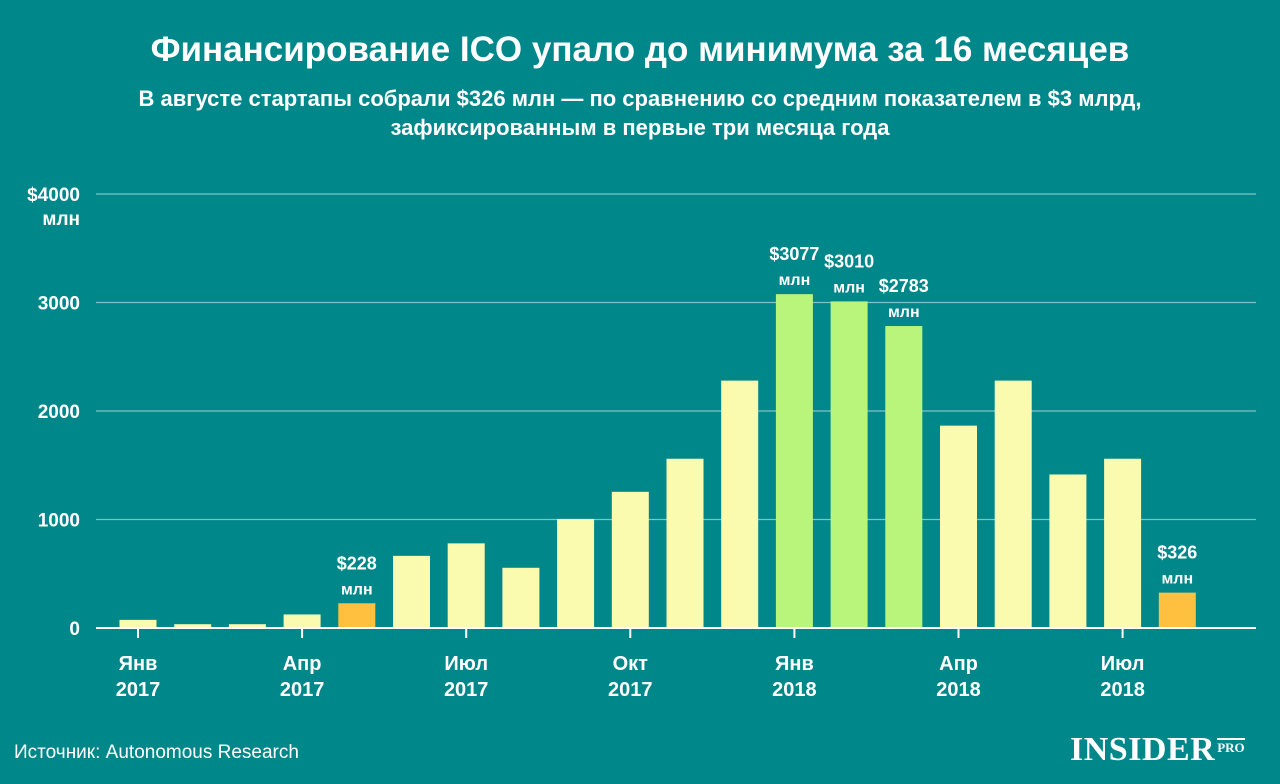  I want to click on source-note: Источник: Autonomous Research, so click(156, 752).